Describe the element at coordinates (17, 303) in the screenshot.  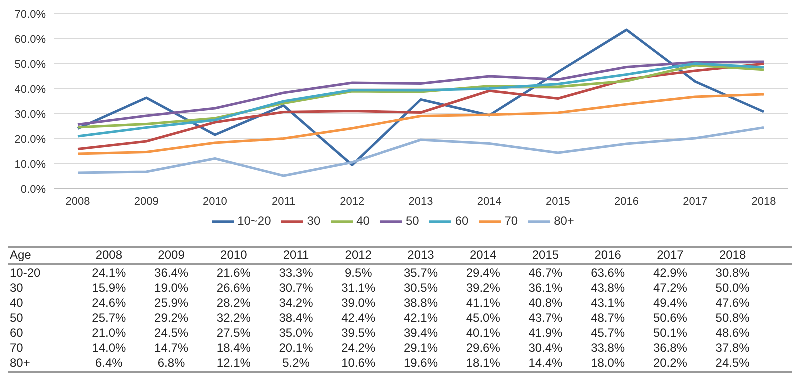
I see `text: 40` at that location.